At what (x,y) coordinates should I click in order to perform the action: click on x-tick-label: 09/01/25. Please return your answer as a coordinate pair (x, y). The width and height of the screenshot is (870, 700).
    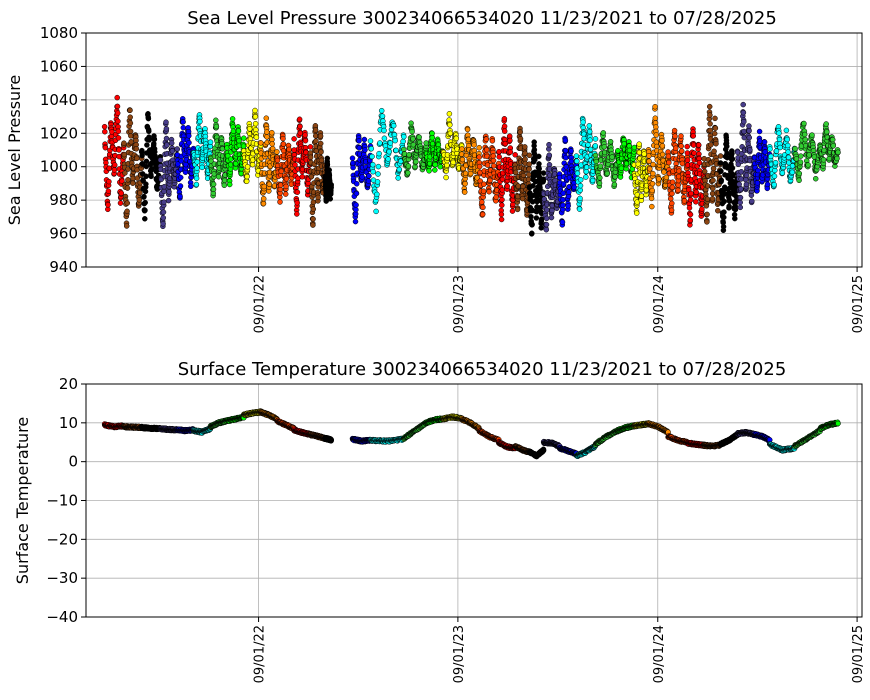
    Looking at the image, I should click on (858, 304).